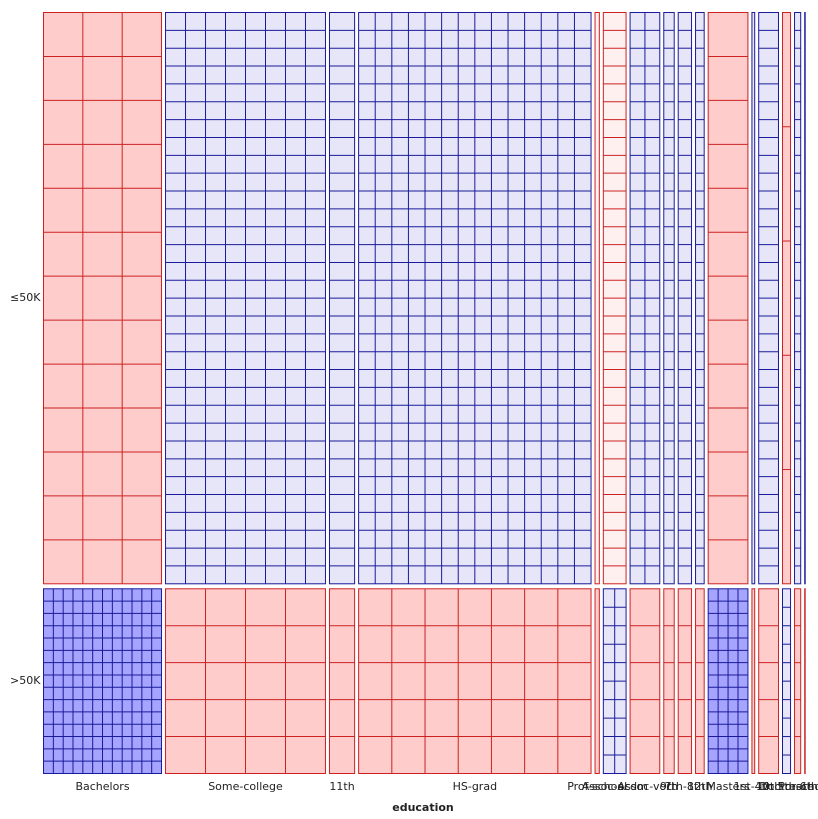 The height and width of the screenshot is (819, 818). Describe the element at coordinates (768, 786) in the screenshot. I see `column-label: 10th` at that location.